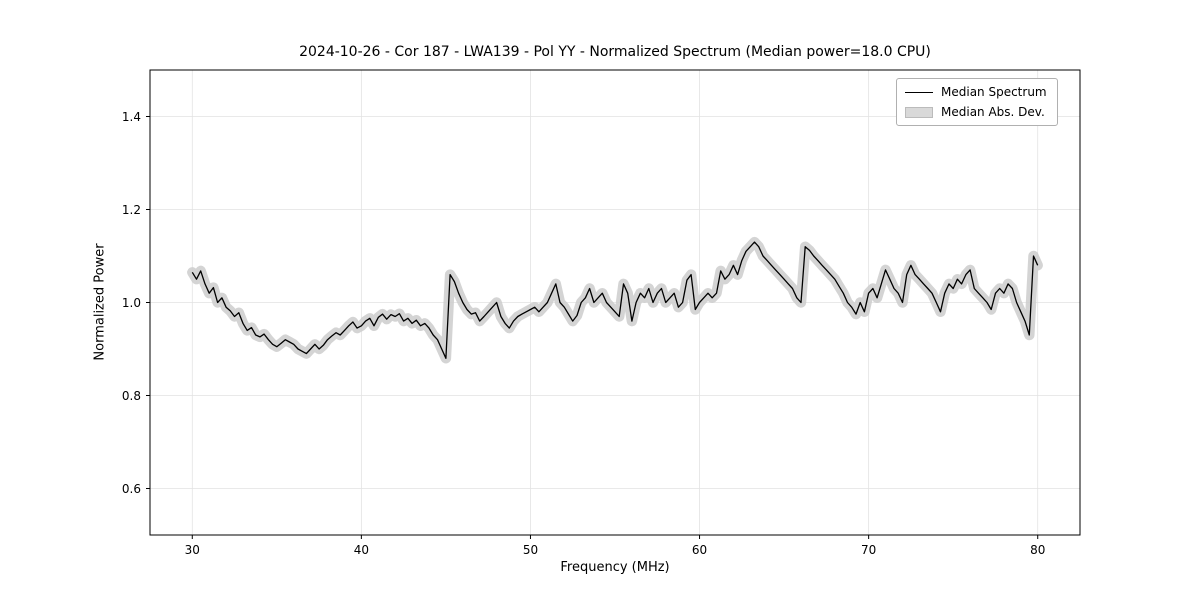 The image size is (1200, 600). I want to click on x-tick-label: 40, so click(361, 550).